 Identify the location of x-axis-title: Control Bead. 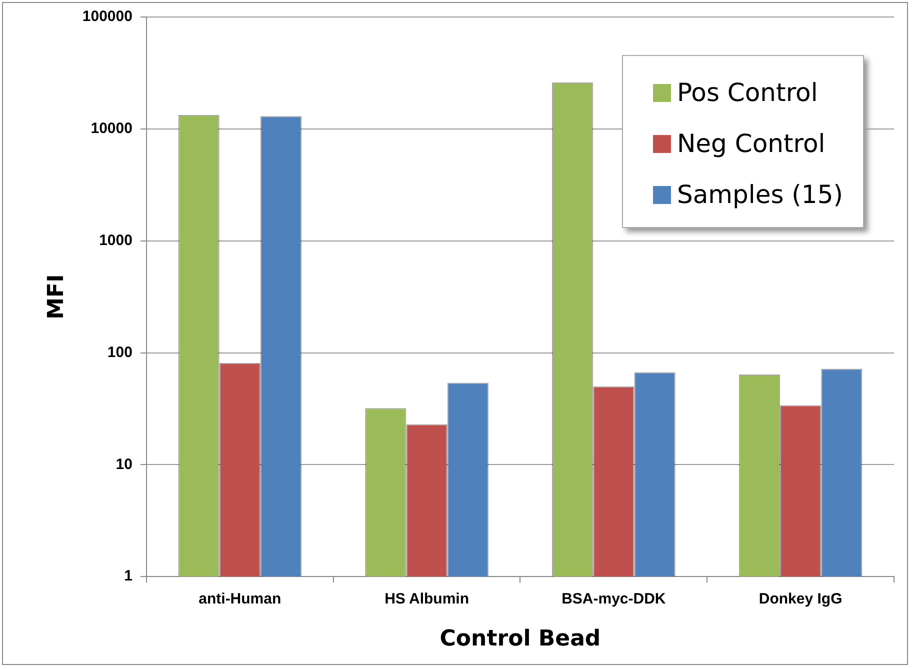
(520, 639).